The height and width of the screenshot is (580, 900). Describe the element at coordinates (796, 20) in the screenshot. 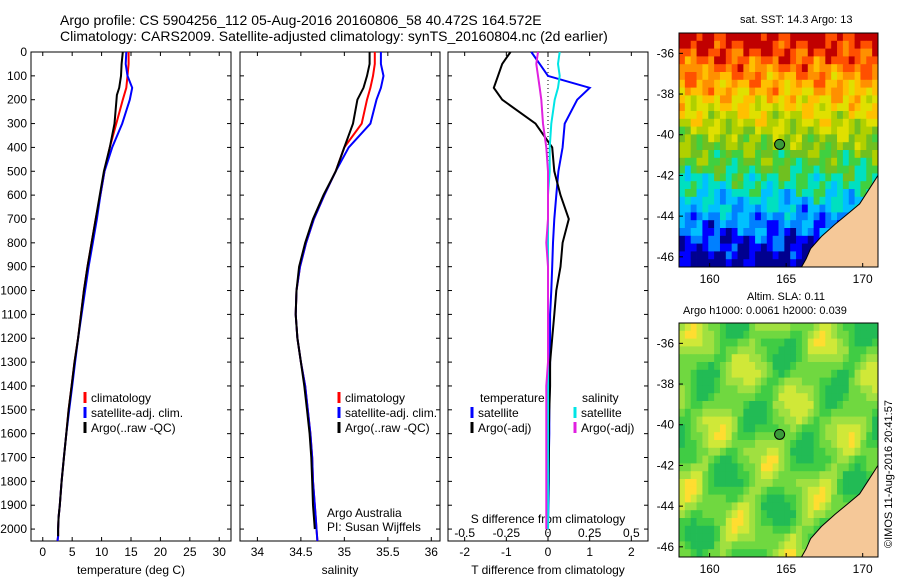

I see `sst-map-title: sat. SST: 14.3 Argo: 13` at that location.